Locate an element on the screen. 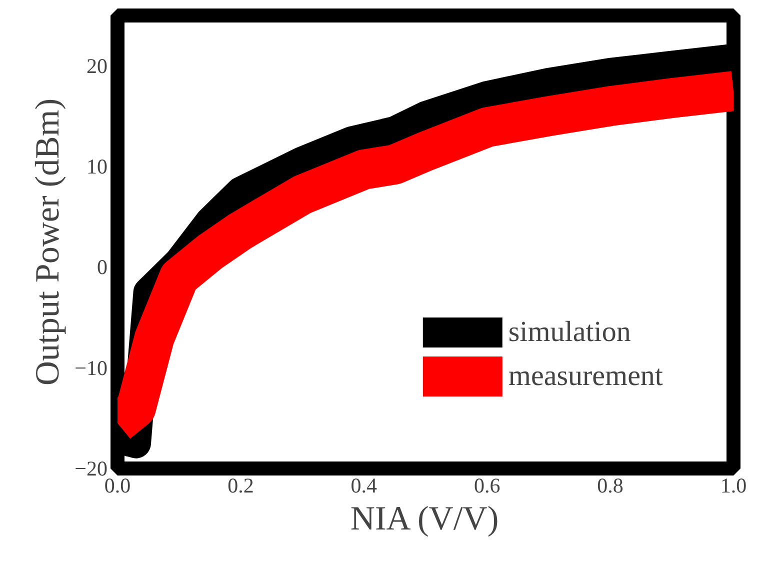 This screenshot has width=765, height=562. legend-label: measurement is located at coordinates (585, 376).